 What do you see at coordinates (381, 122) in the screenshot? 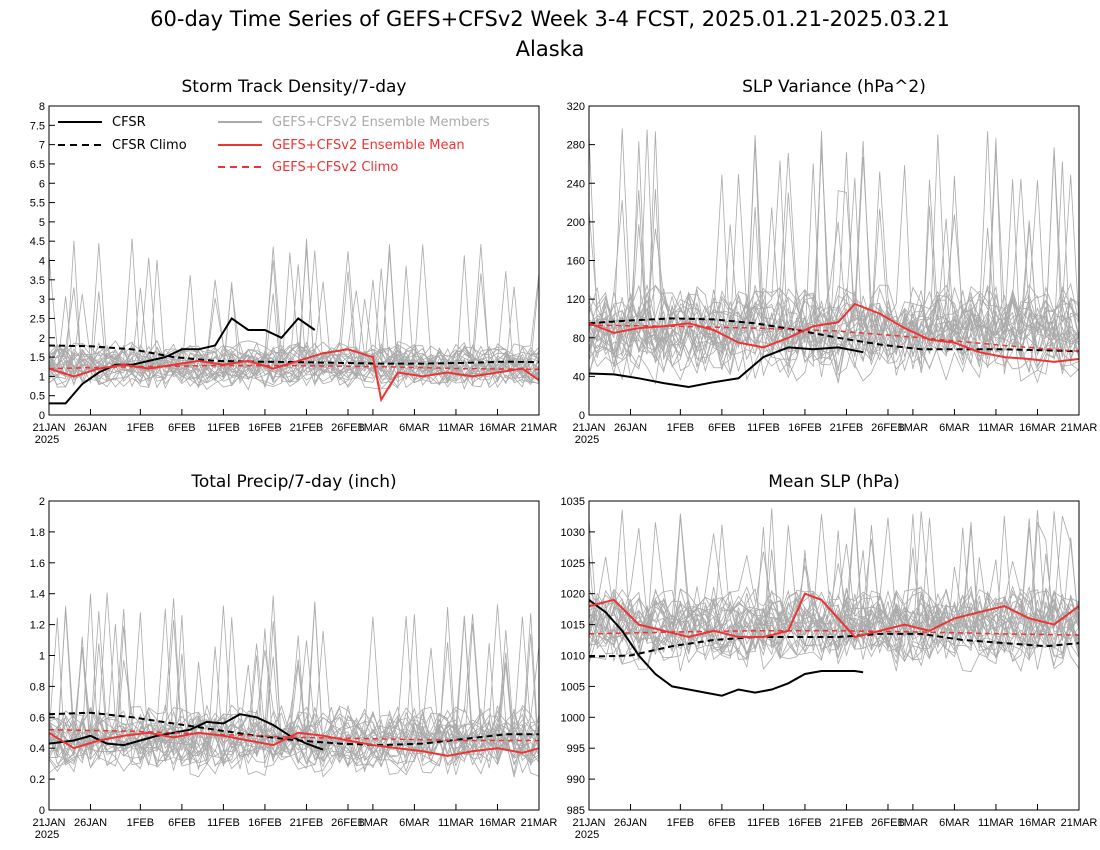
I see `legend-label: GEFS+CFSv2 Ensemble Members` at bounding box center [381, 122].